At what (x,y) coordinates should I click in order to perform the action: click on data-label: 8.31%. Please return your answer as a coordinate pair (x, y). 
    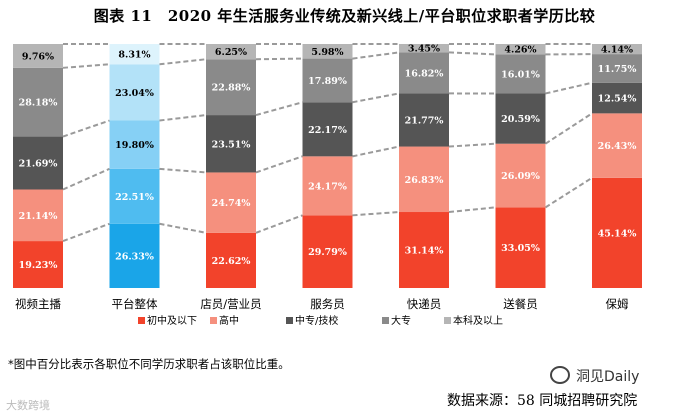
    Looking at the image, I should click on (134, 55).